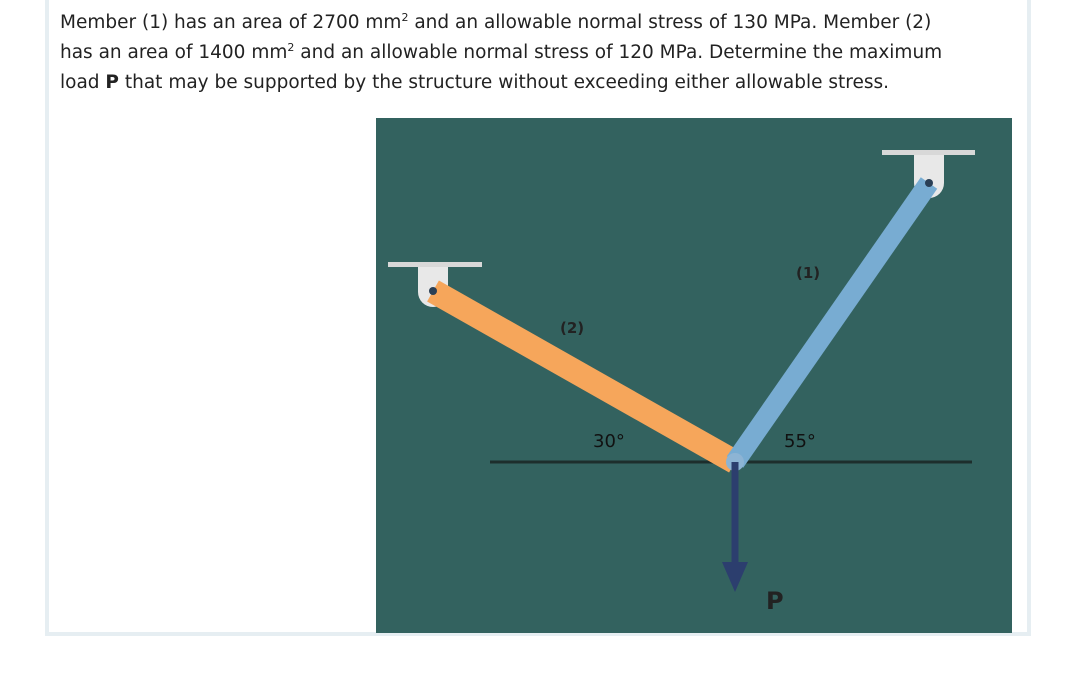 This screenshot has height=682, width=1080. I want to click on text: Member (1) has an area of 2700 mm, so click(231, 22).